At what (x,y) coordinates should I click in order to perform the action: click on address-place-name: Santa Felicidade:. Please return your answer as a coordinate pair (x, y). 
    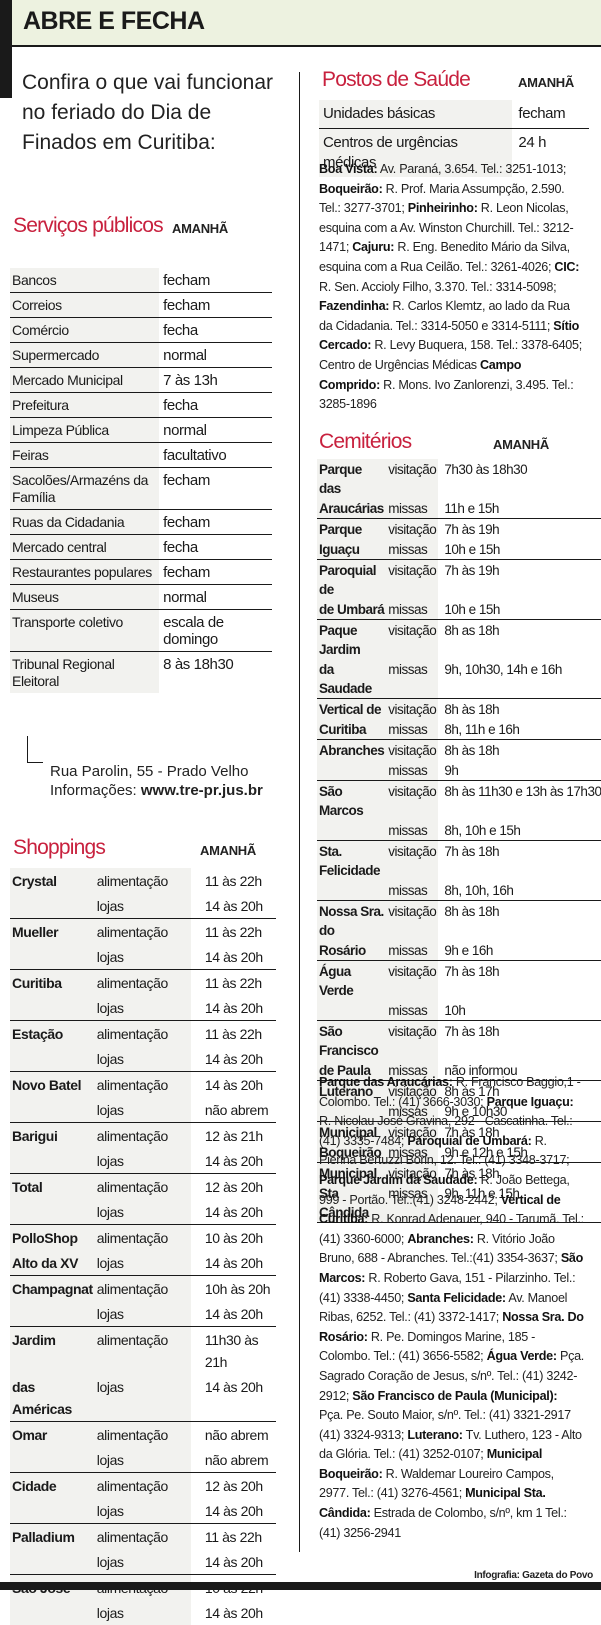
    Looking at the image, I should click on (456, 1297).